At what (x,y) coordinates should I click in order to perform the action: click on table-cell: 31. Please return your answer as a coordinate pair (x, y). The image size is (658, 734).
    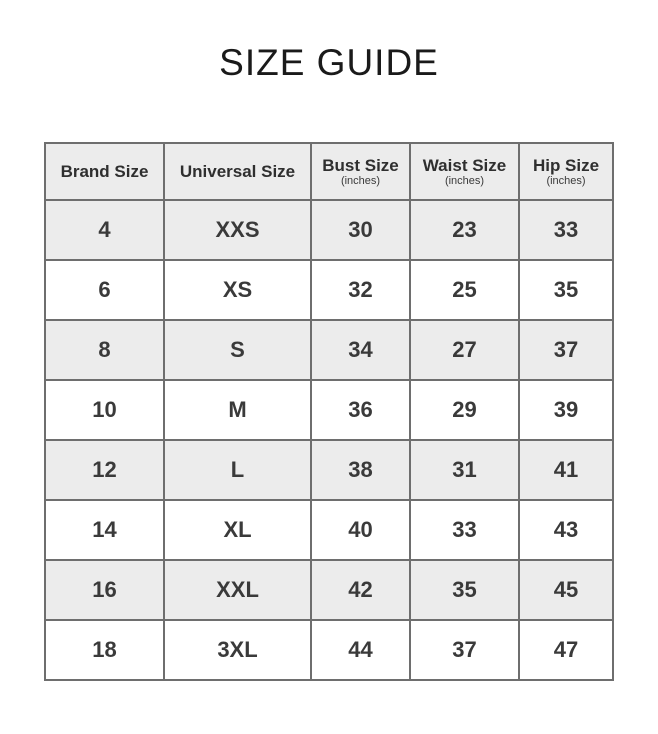
    Looking at the image, I should click on (464, 470).